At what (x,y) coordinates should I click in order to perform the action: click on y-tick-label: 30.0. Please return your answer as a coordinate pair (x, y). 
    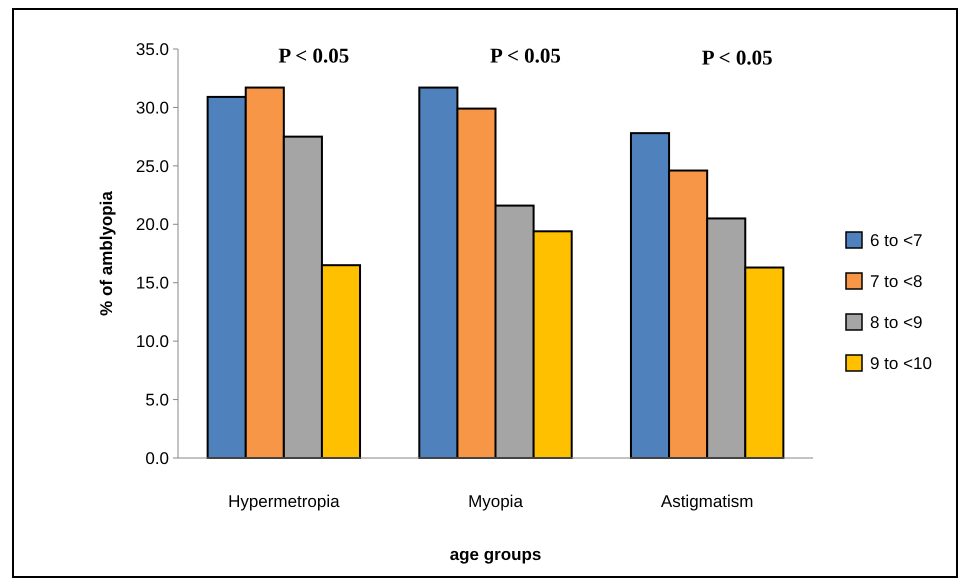
    Looking at the image, I should click on (152, 108).